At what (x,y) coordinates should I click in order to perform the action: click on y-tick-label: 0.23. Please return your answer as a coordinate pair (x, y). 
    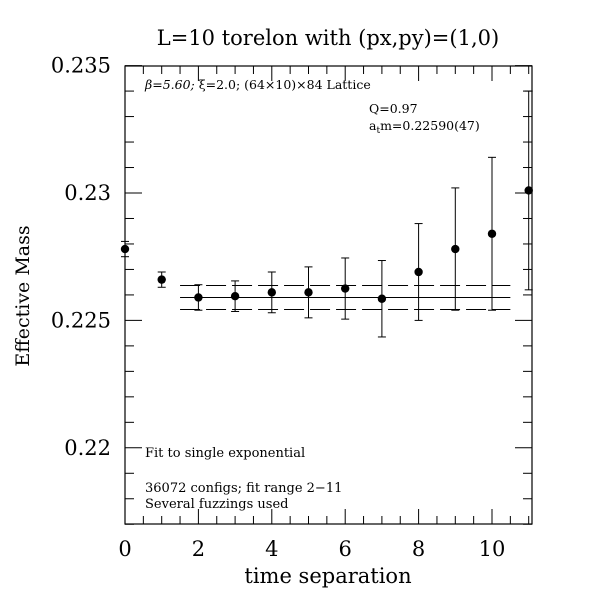
    Looking at the image, I should click on (87, 193).